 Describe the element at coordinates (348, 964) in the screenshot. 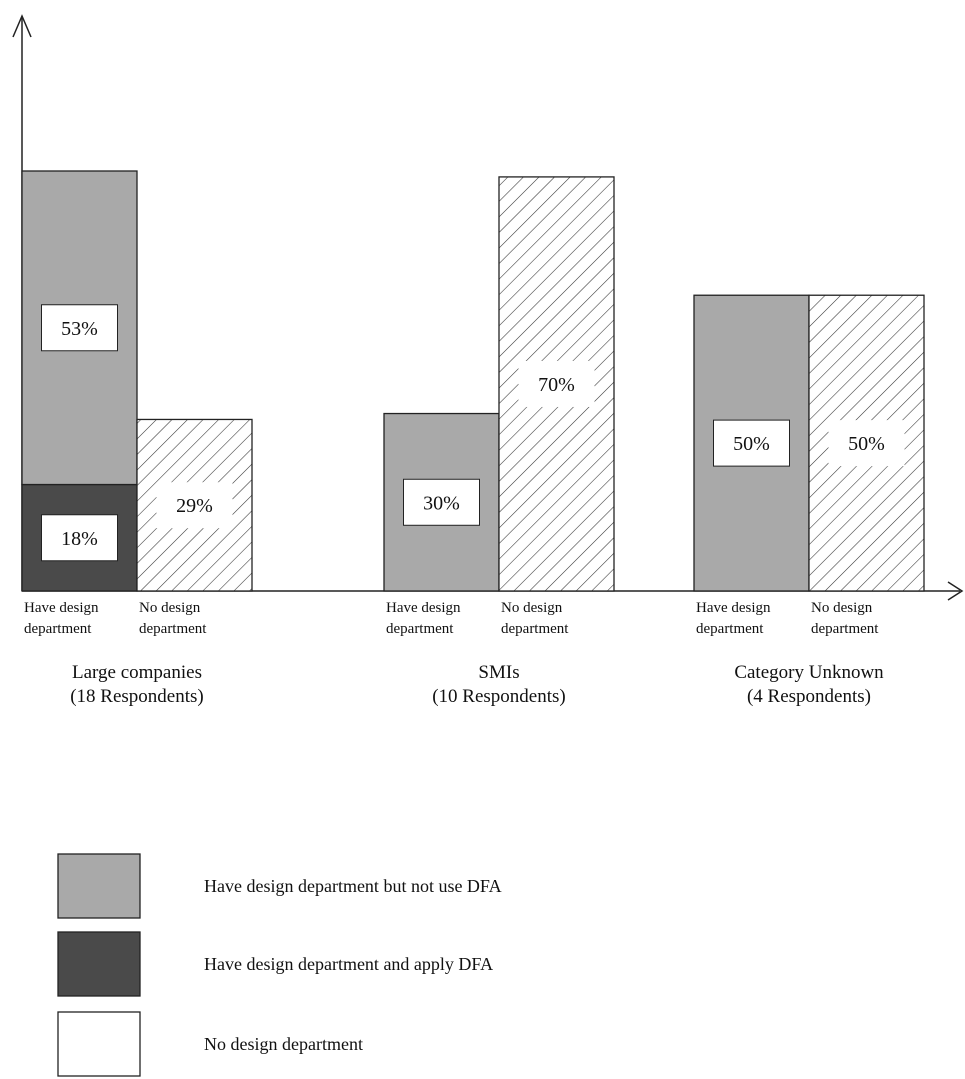

I see `legend-label: Have design department and apply DFA` at that location.